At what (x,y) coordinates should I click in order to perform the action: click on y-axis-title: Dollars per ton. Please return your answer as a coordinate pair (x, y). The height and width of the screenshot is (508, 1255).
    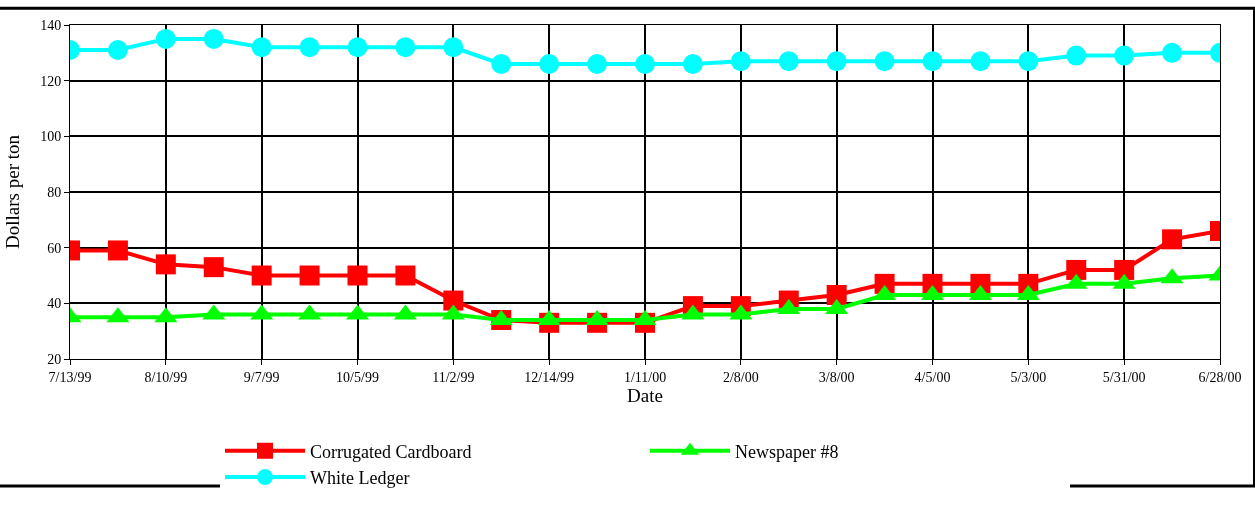
    Looking at the image, I should click on (13, 191).